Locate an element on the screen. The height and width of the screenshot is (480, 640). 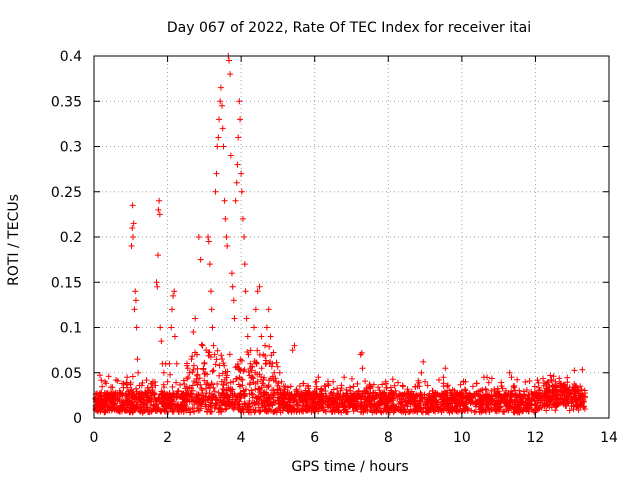
y-tick-label: 0.25 is located at coordinates (66, 193).